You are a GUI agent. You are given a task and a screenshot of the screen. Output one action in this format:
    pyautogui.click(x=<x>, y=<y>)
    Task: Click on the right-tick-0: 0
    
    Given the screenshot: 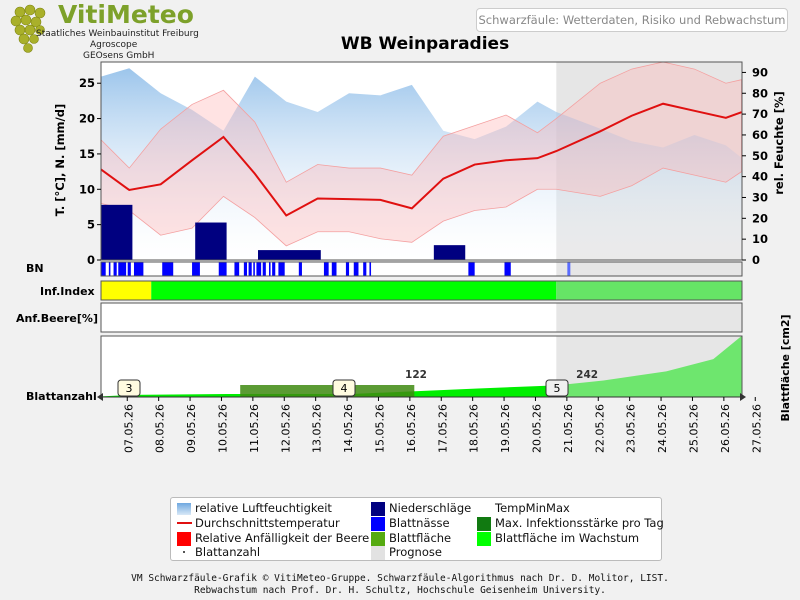 What is the action you would take?
    pyautogui.click(x=756, y=260)
    